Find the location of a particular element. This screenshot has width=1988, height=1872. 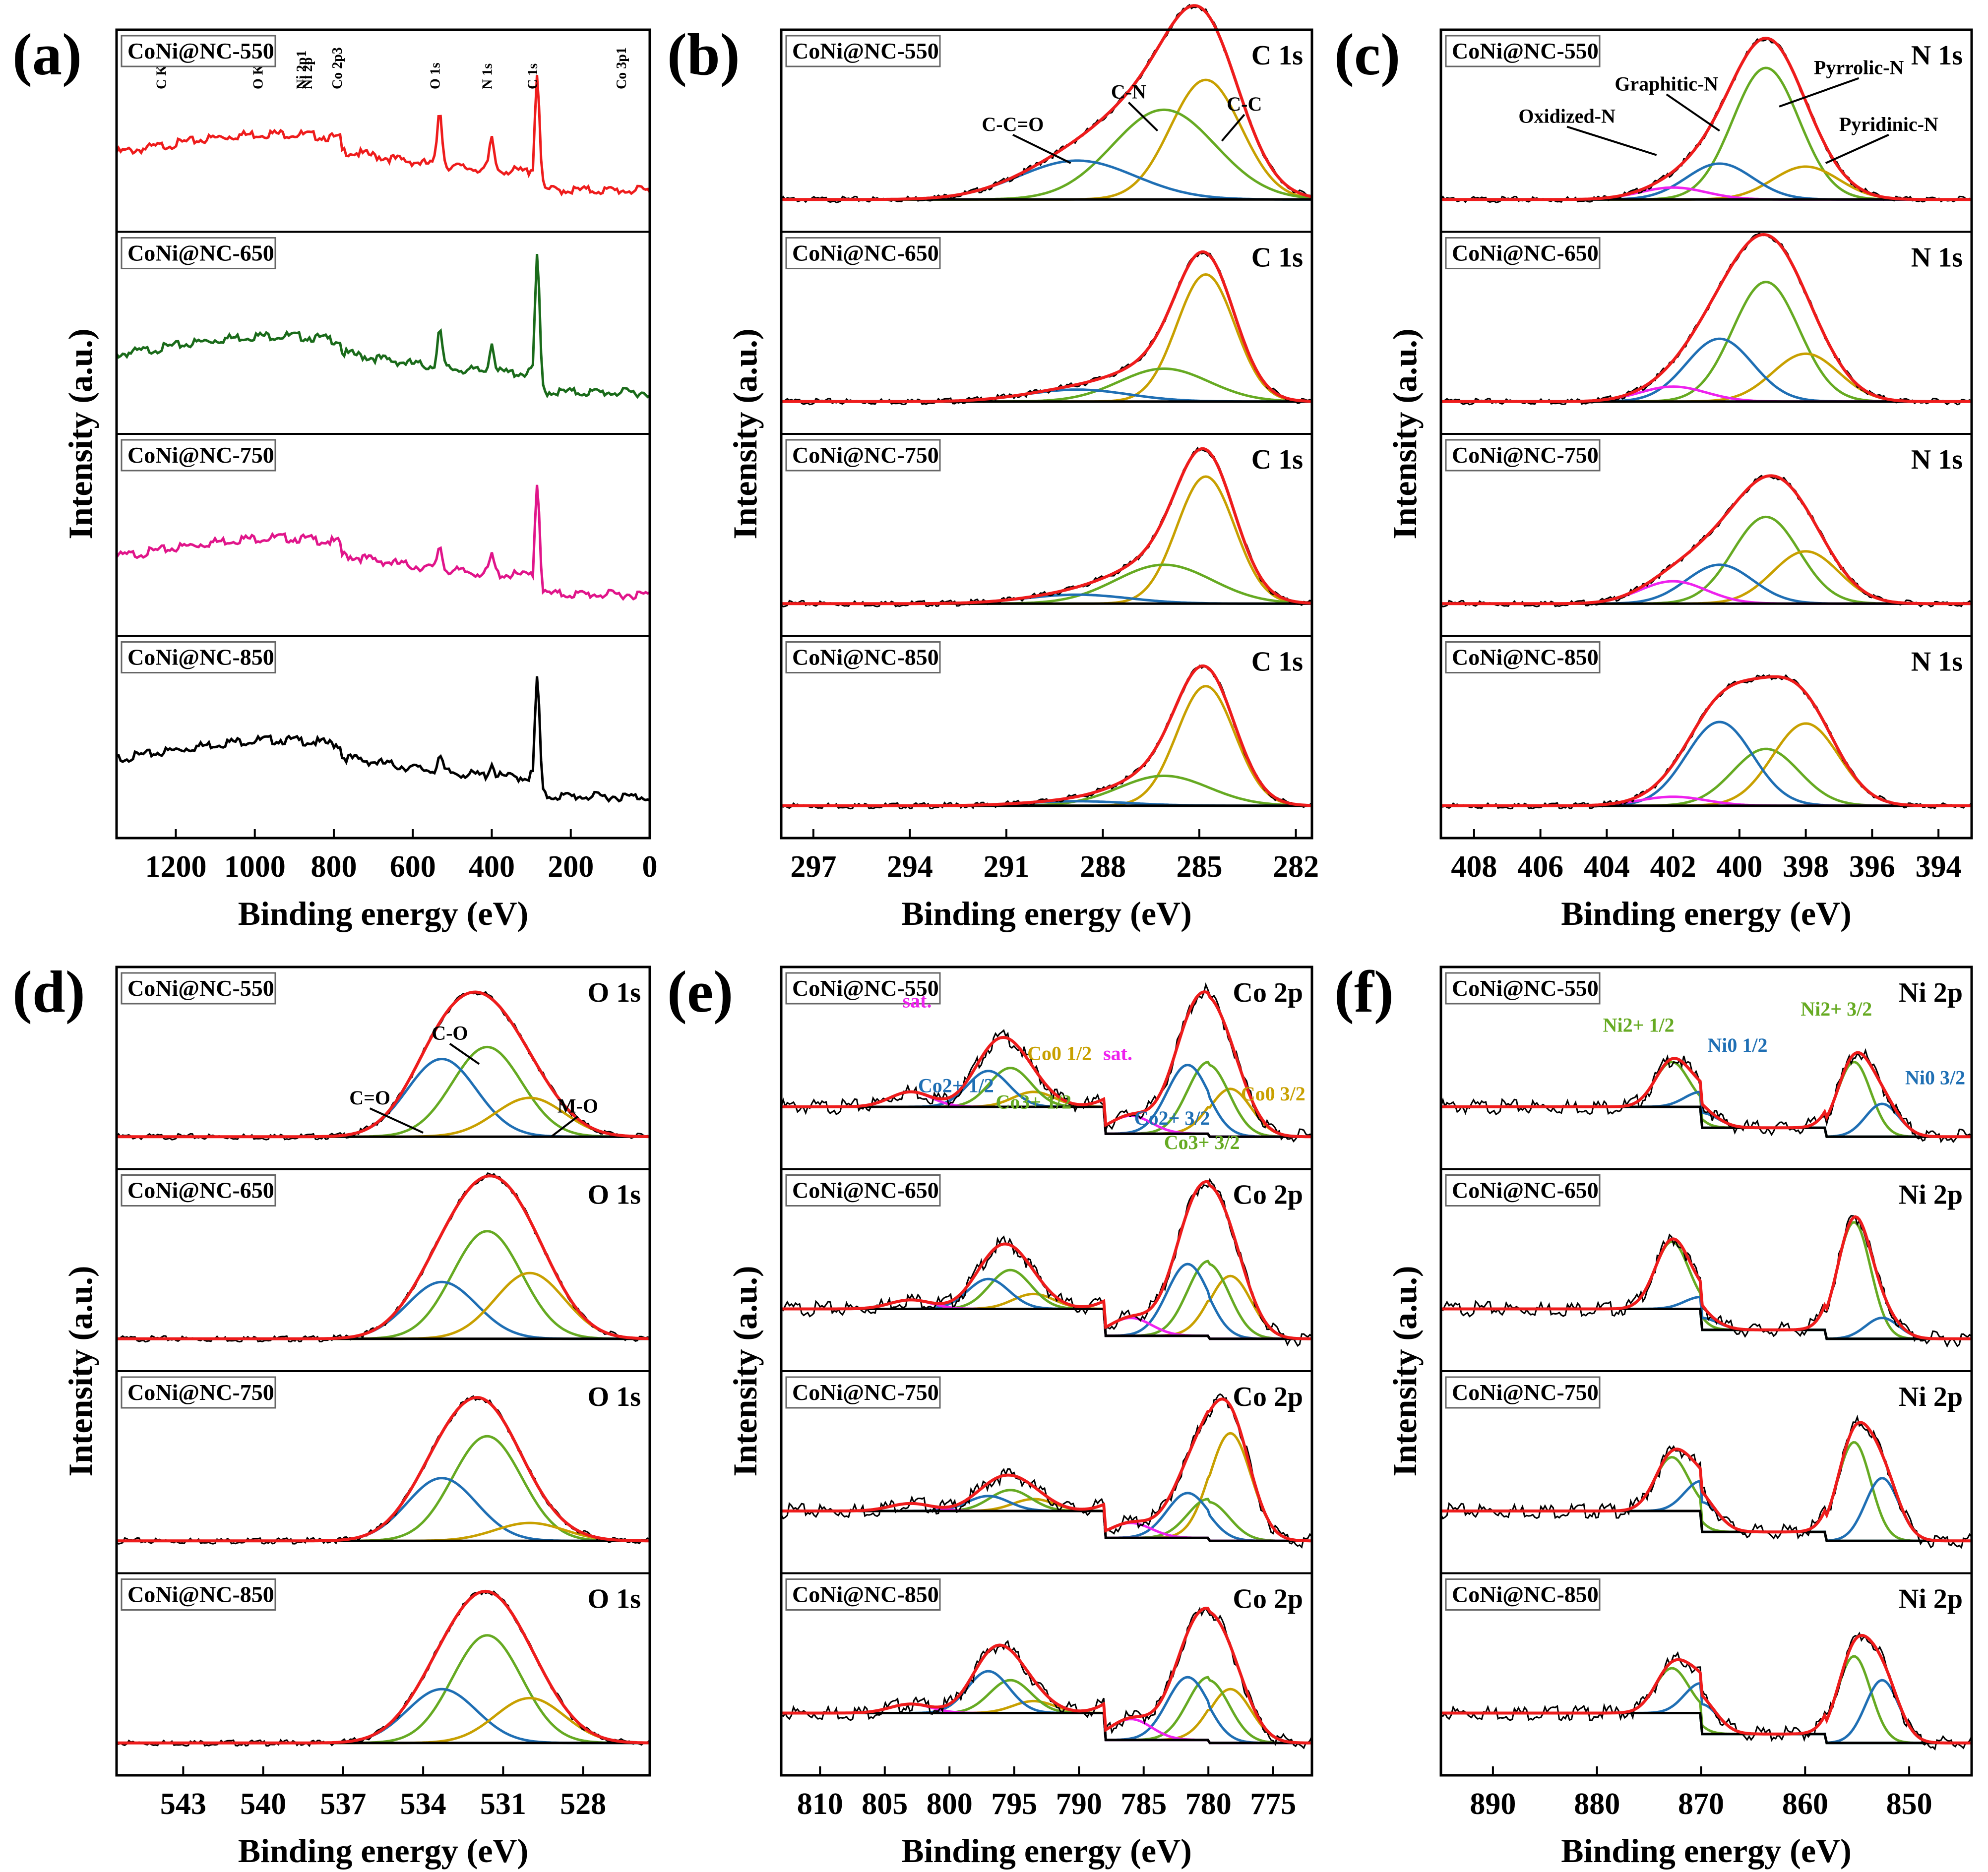

x-tick-label: 870 is located at coordinates (1701, 1804).